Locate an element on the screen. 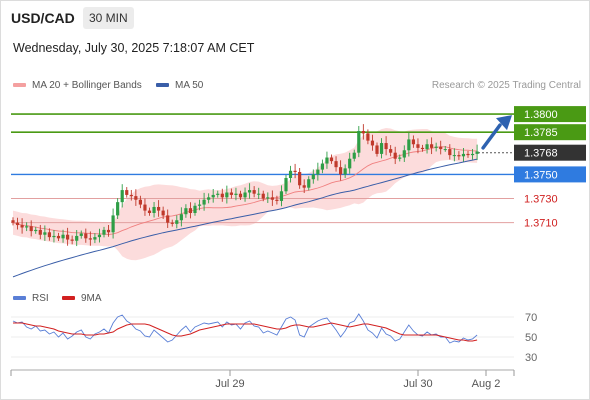 Image resolution: width=590 pixels, height=400 pixels. rsi-line is located at coordinates (245, 328).